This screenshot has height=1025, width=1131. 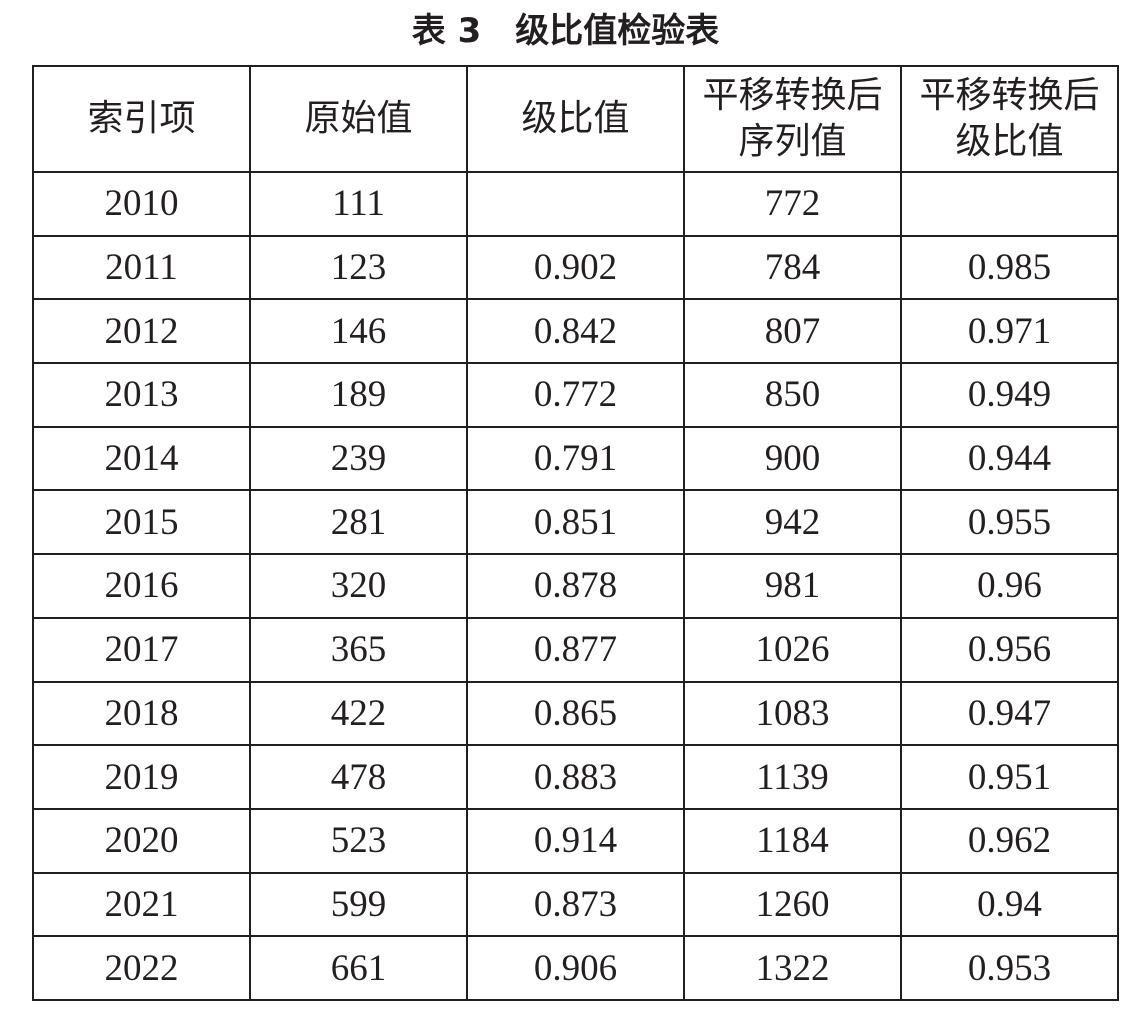 I want to click on table-cell: 189, so click(x=358, y=395).